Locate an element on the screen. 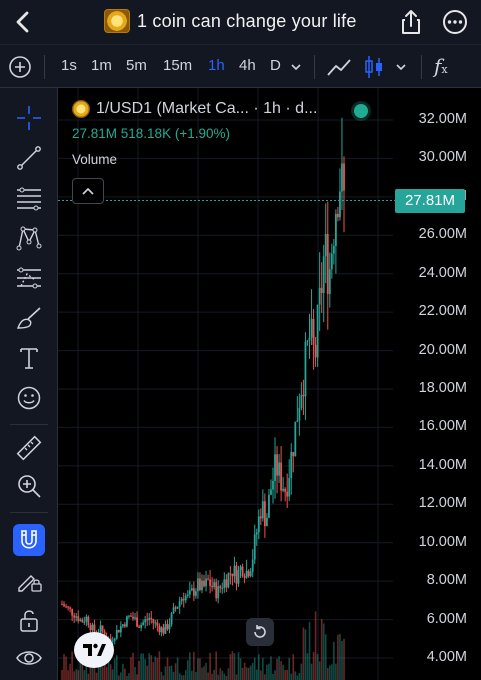 The image size is (481, 680). text-icon is located at coordinates (29, 358).